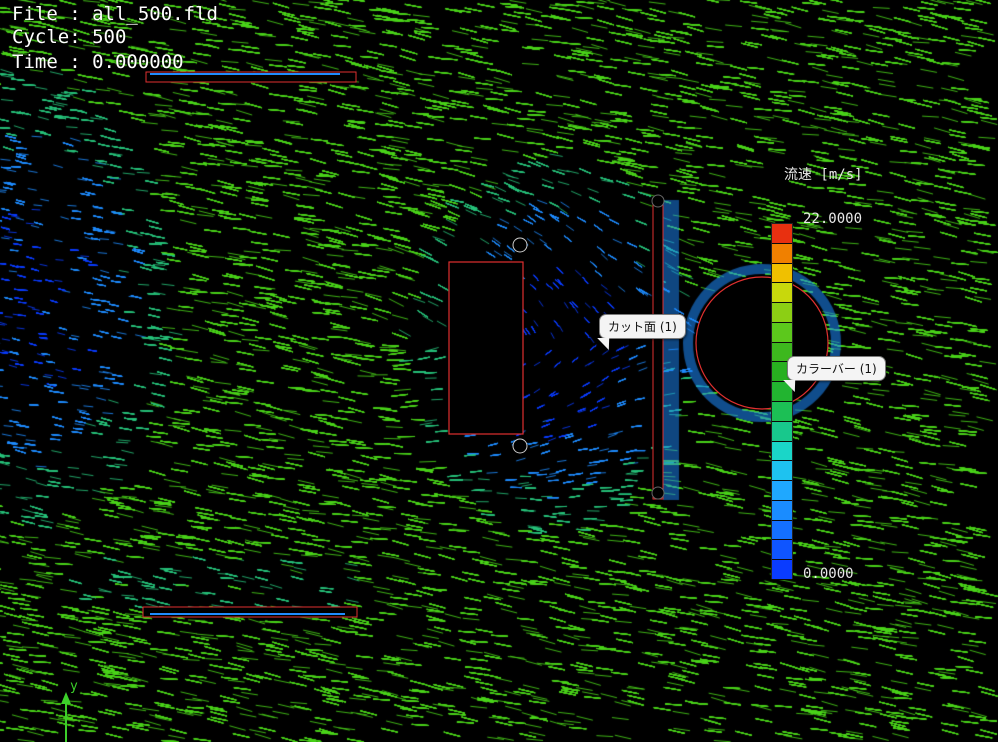 The height and width of the screenshot is (742, 998). I want to click on cycle-readout: Cycle: 500, so click(69, 37).